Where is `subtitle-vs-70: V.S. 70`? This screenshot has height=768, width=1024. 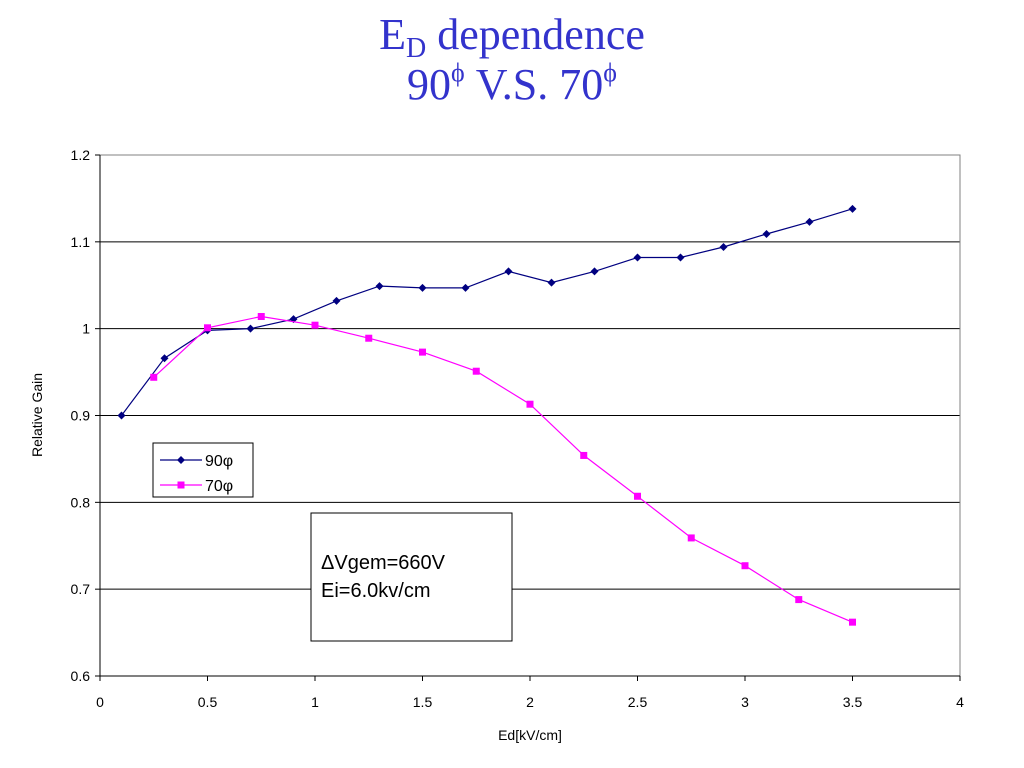 subtitle-vs-70: V.S. 70 is located at coordinates (534, 84).